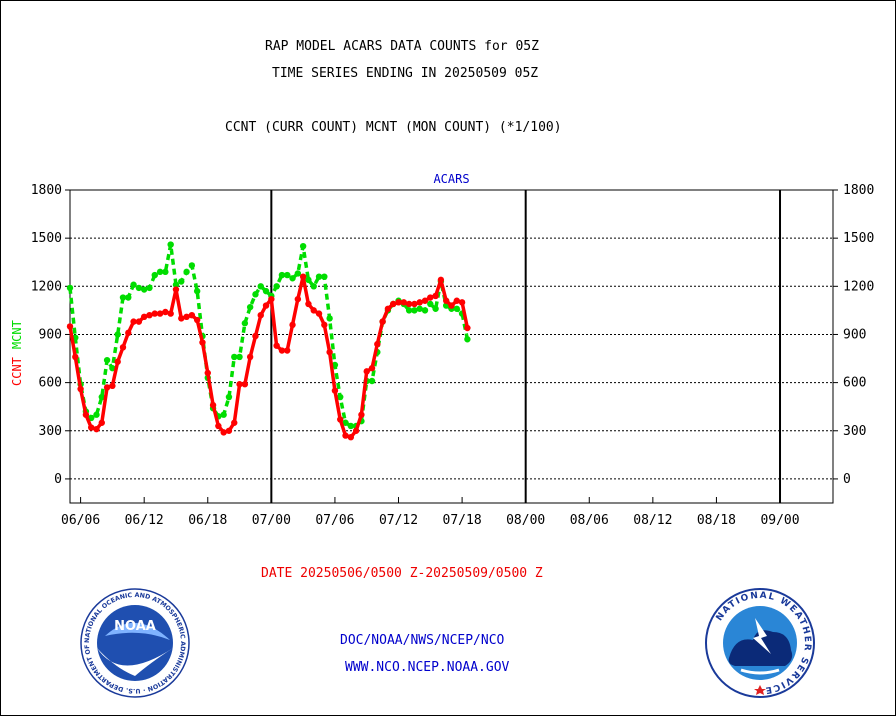 The width and height of the screenshot is (896, 716). I want to click on y-tick-label-left: 900, so click(50, 334).